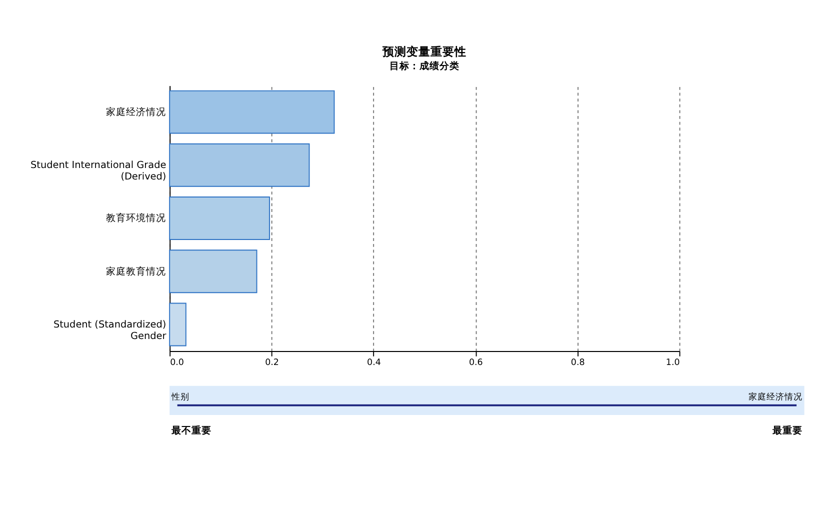 The image size is (814, 512). I want to click on y-tick-label: Student (Standardized) Gender, so click(109, 330).